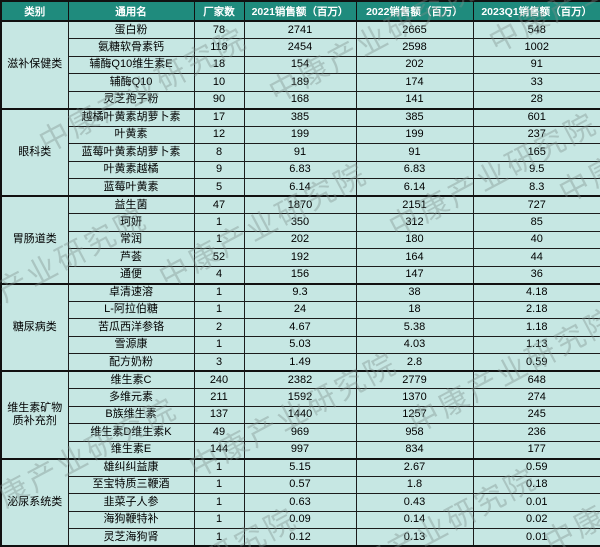 Image resolution: width=600 pixels, height=547 pixels. I want to click on generic-name-cell: 常润, so click(131, 239).